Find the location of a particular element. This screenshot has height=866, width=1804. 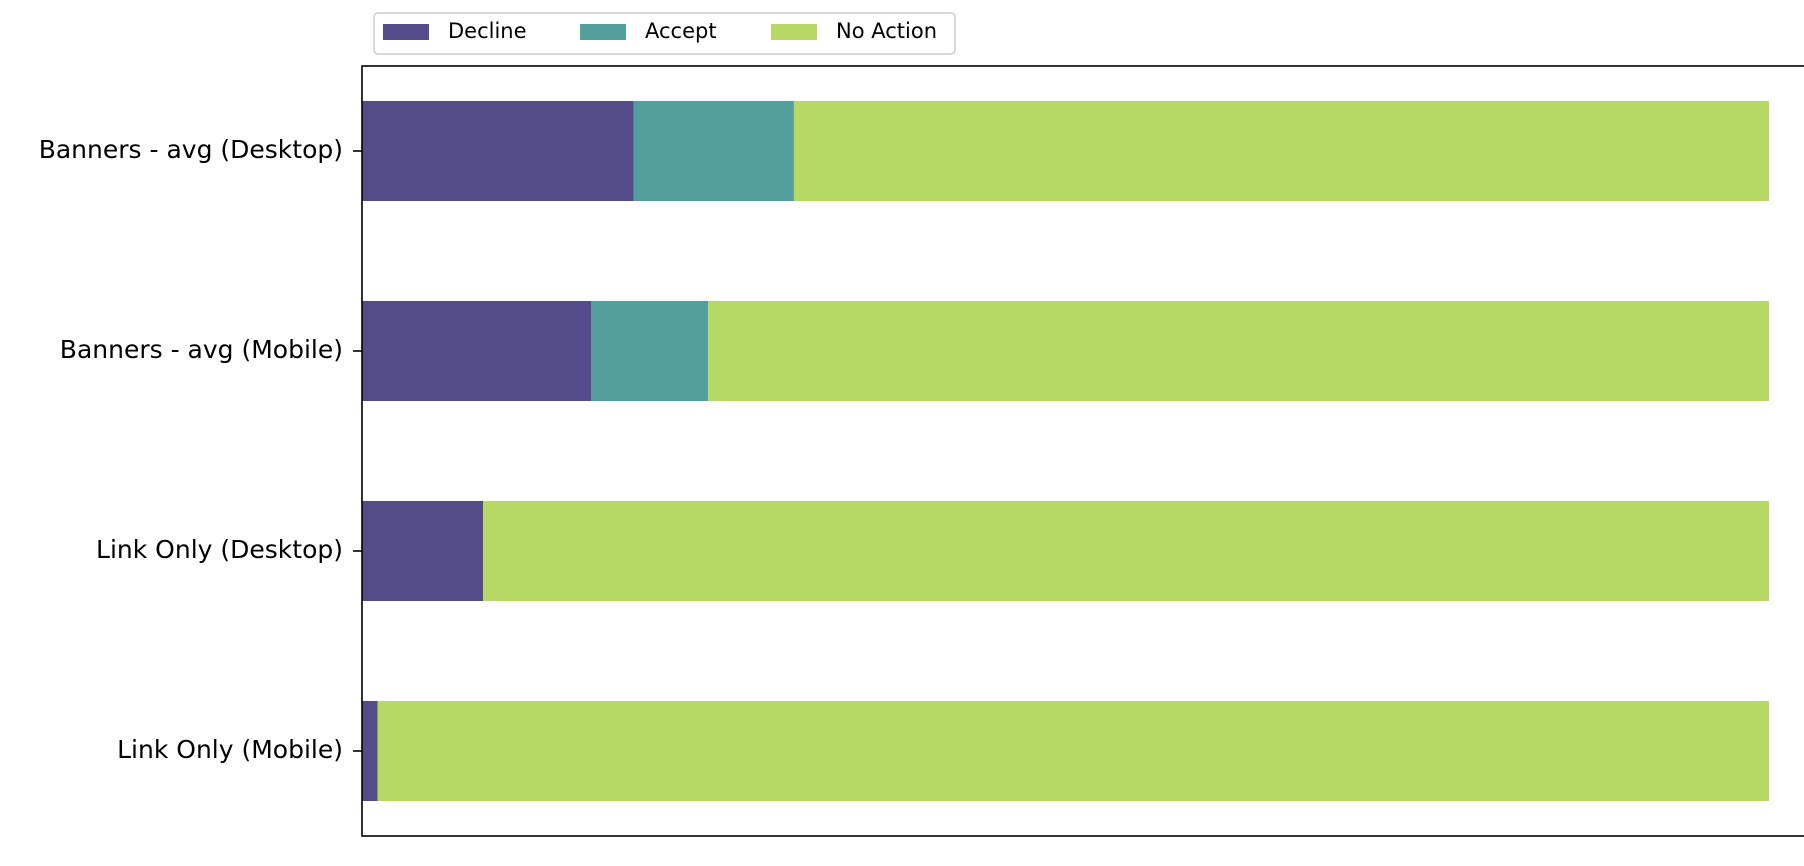

bar-banners-avg-desktop-decline is located at coordinates (498, 151).